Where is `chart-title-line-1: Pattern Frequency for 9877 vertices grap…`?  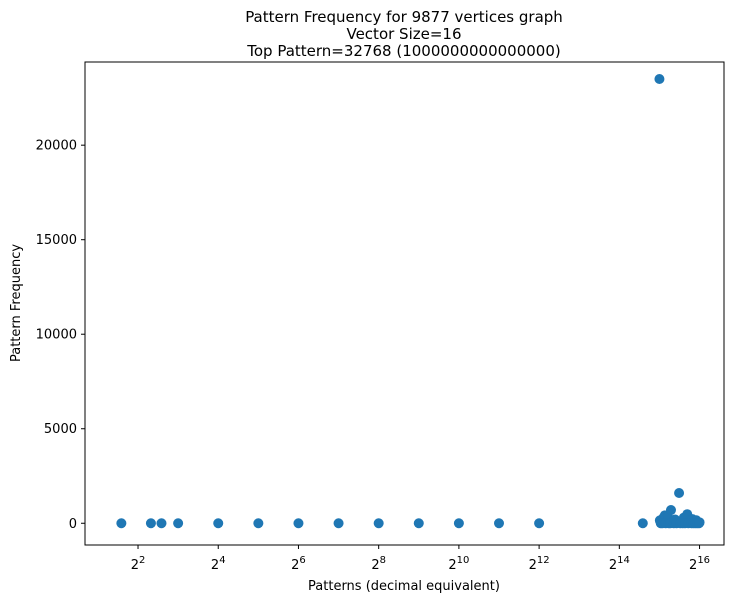
chart-title-line-1: Pattern Frequency for 9877 vertices grap… is located at coordinates (404, 17).